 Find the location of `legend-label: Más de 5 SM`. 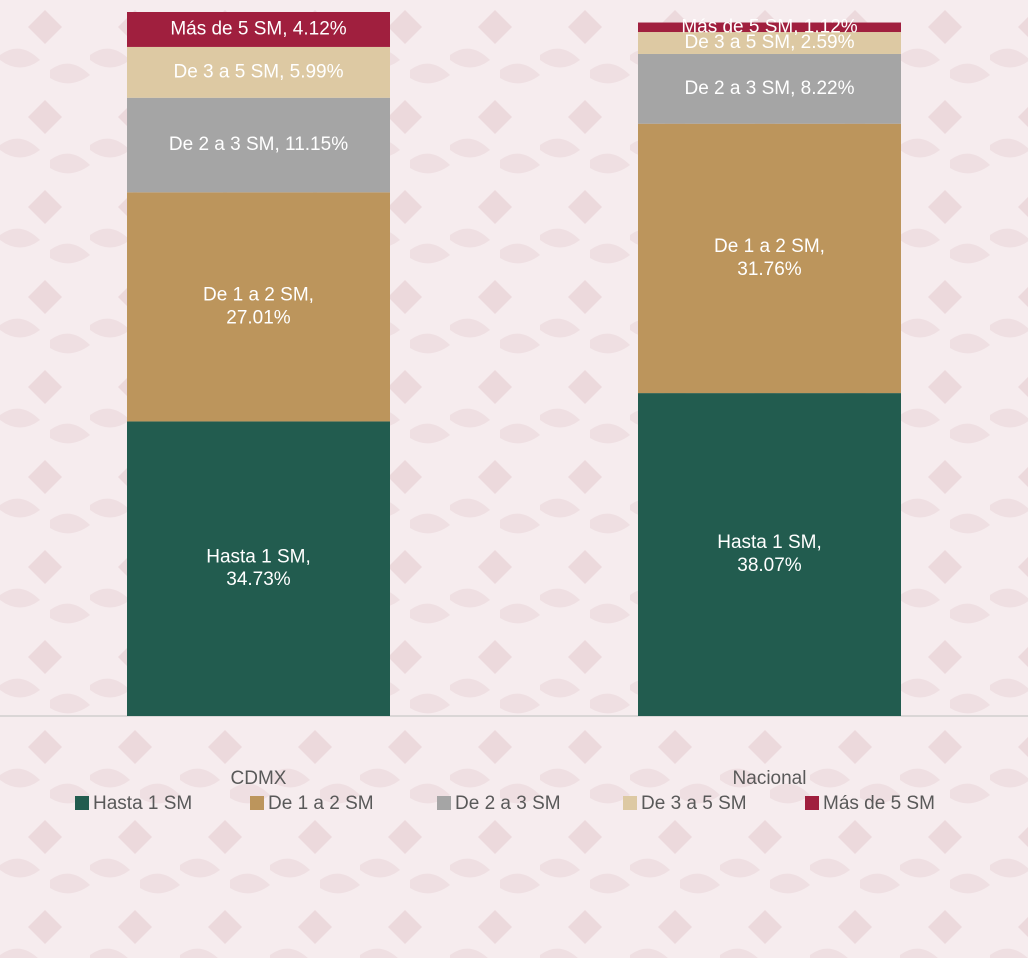

legend-label: Más de 5 SM is located at coordinates (879, 803).